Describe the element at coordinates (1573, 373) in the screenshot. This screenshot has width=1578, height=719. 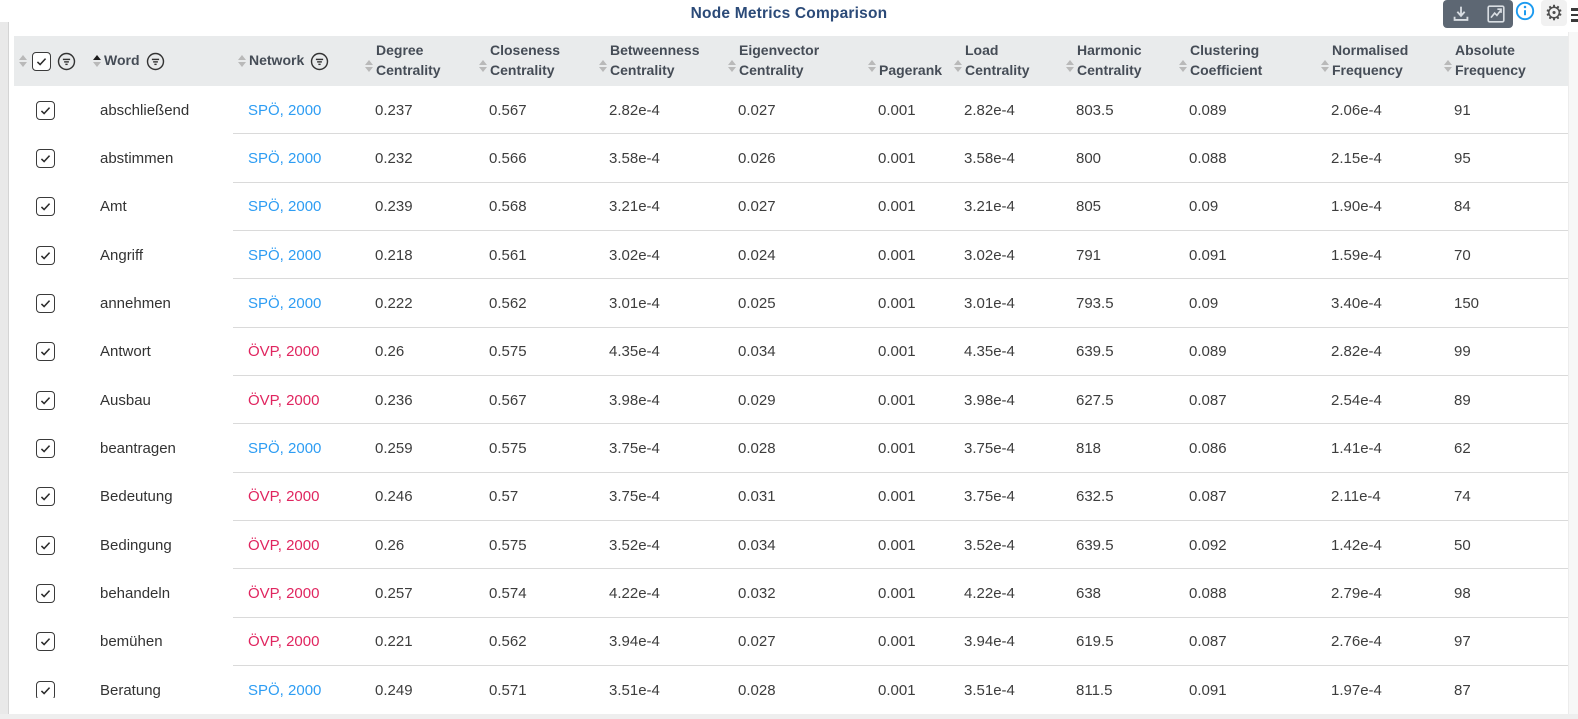
I see `vertical-scrollbar` at that location.